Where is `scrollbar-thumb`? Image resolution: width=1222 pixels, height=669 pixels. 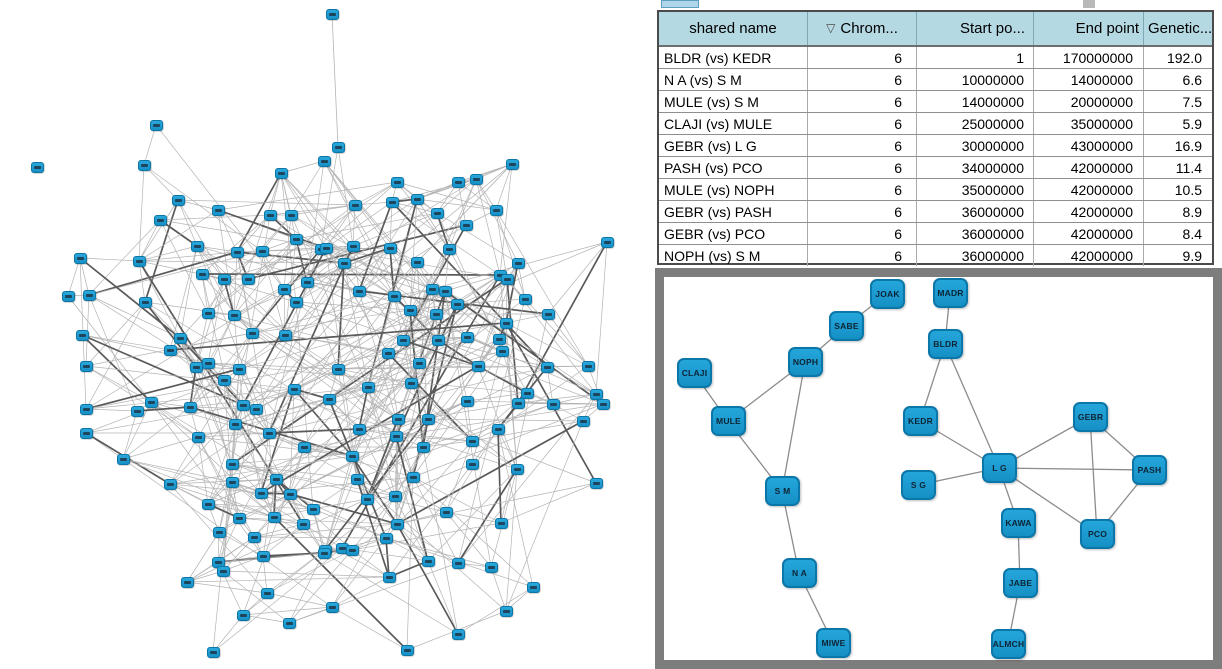
scrollbar-thumb is located at coordinates (1089, 4).